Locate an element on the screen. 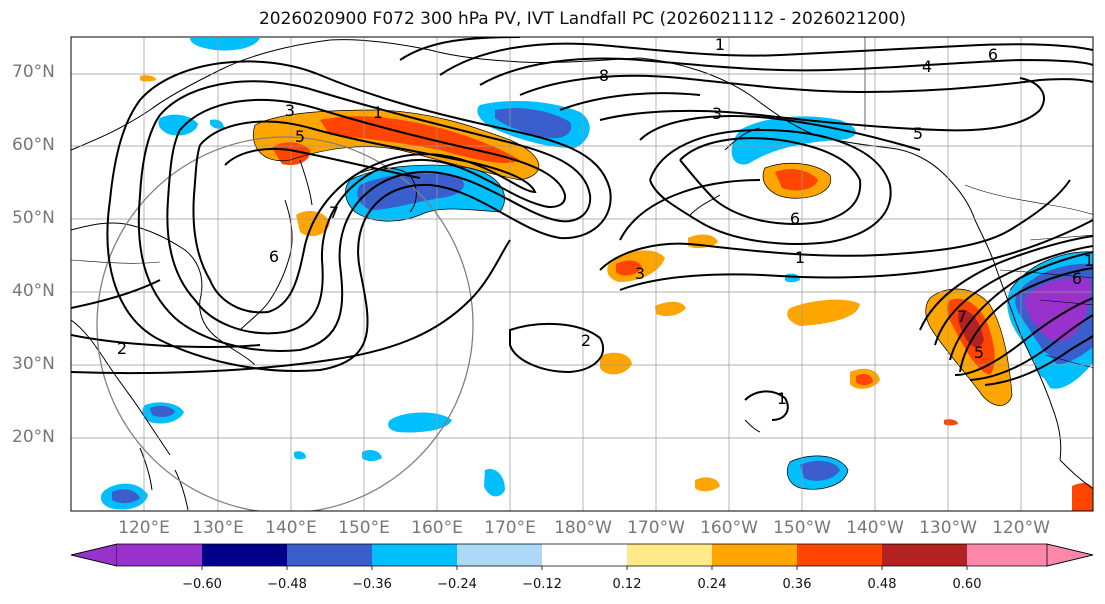 The height and width of the screenshot is (604, 1105). lat-label-50n: 50°N is located at coordinates (33, 218).